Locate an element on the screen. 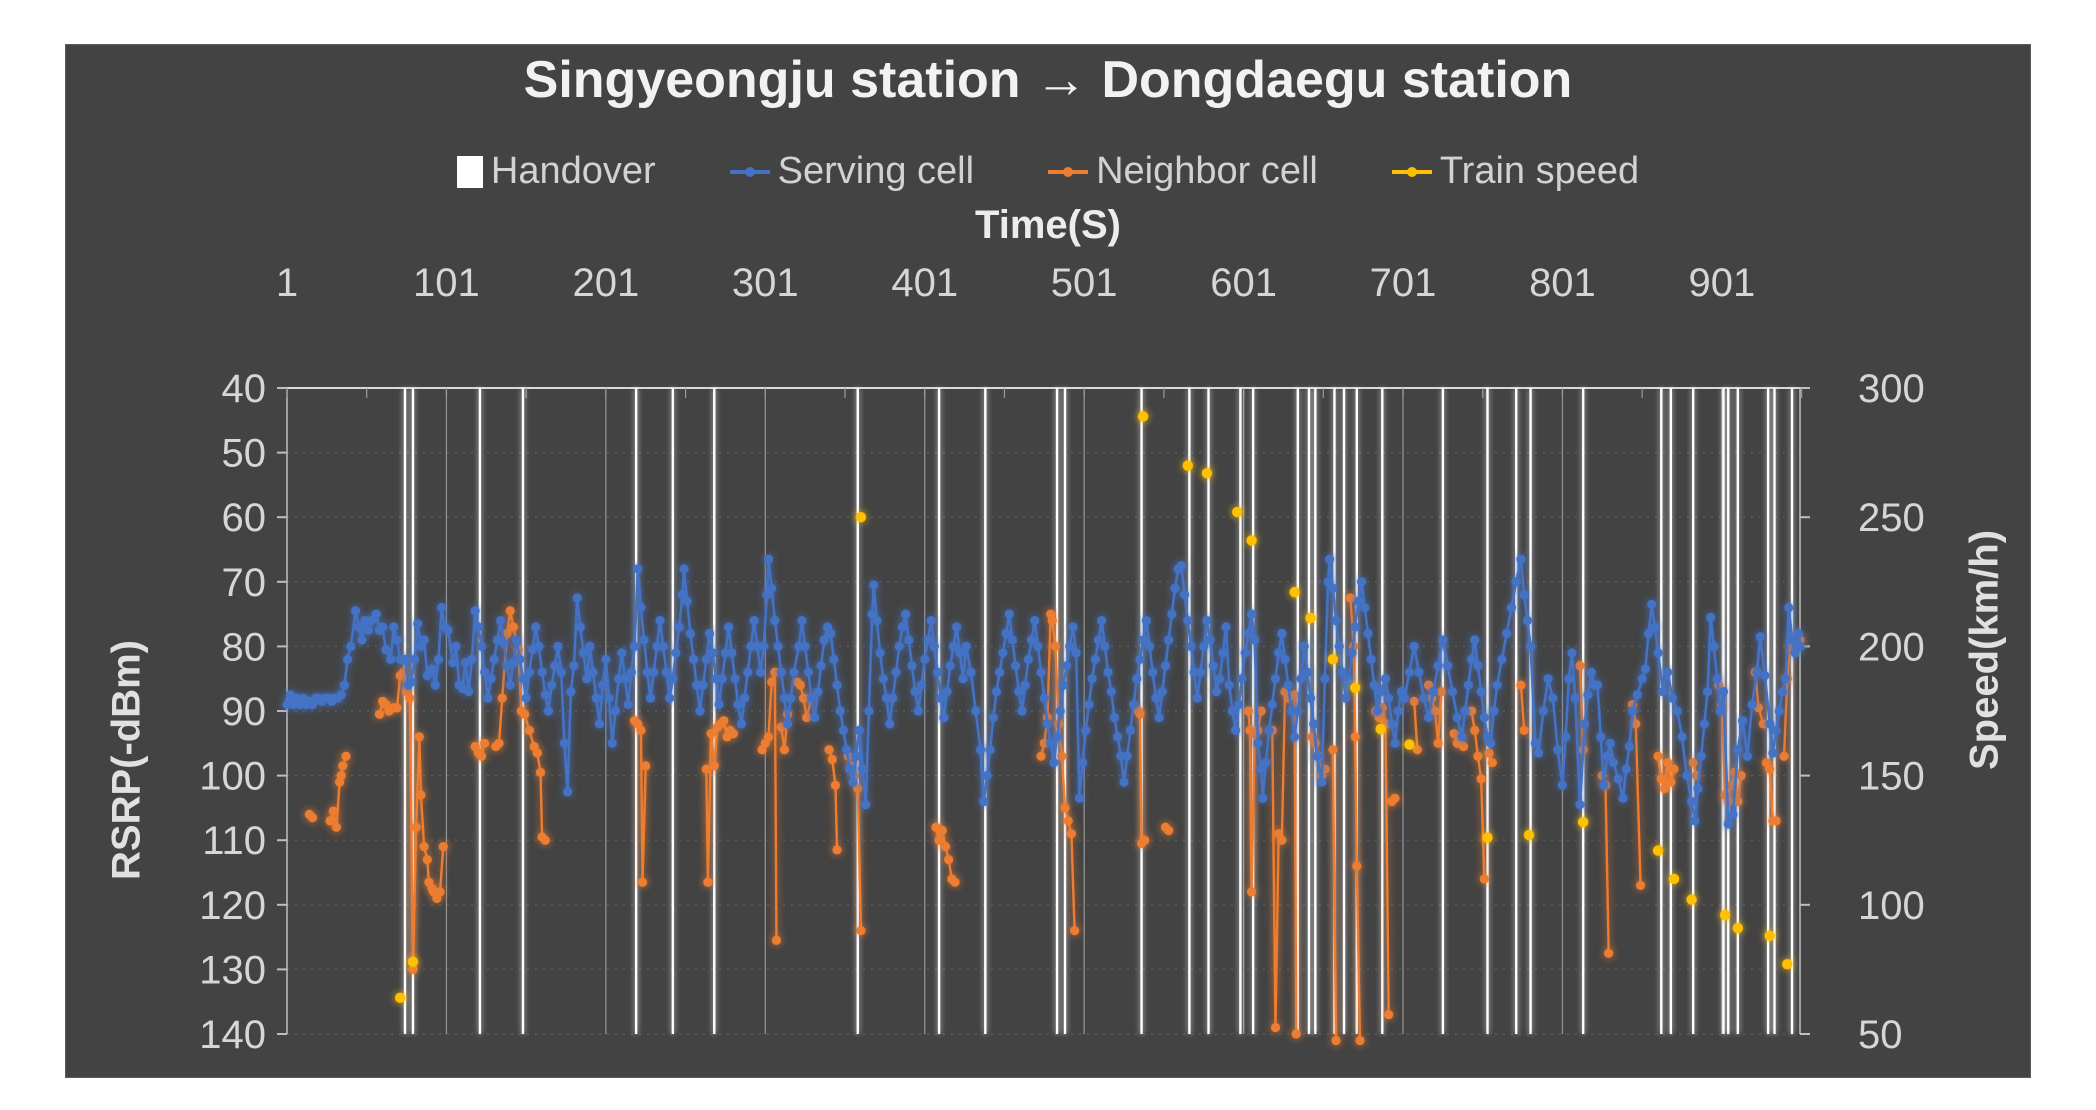 The image size is (2096, 1110). legend-item-train-speed: Train speed is located at coordinates (1515, 171).